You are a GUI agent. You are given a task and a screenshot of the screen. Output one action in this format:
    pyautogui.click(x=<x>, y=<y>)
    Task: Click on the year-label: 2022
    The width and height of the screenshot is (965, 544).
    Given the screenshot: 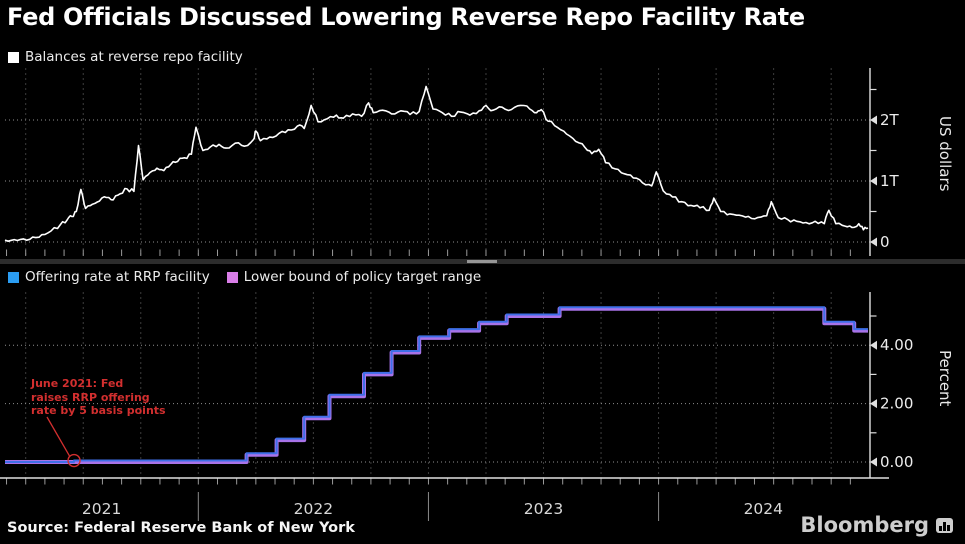 What is the action you would take?
    pyautogui.click(x=313, y=509)
    